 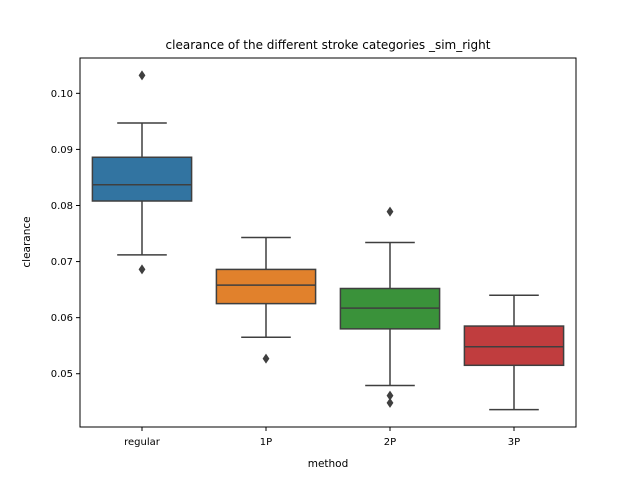 What do you see at coordinates (62, 262) in the screenshot?
I see `y-tick-label: 0.07` at bounding box center [62, 262].